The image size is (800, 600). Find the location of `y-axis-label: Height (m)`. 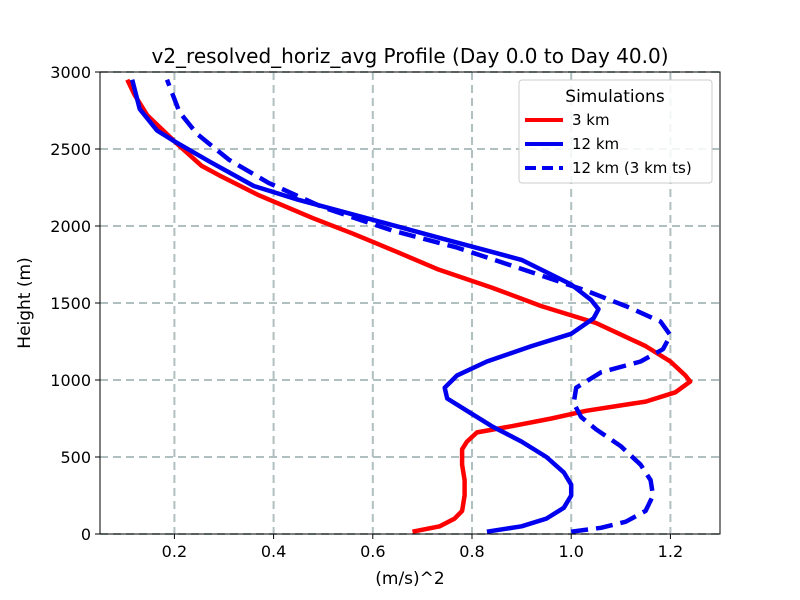

y-axis-label: Height (m) is located at coordinates (25, 302).